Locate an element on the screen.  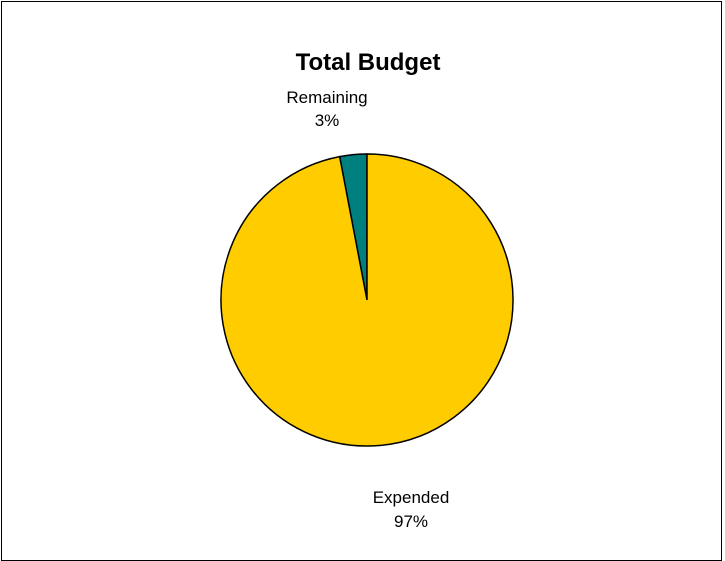
slice-label-expended: Expended is located at coordinates (411, 497).